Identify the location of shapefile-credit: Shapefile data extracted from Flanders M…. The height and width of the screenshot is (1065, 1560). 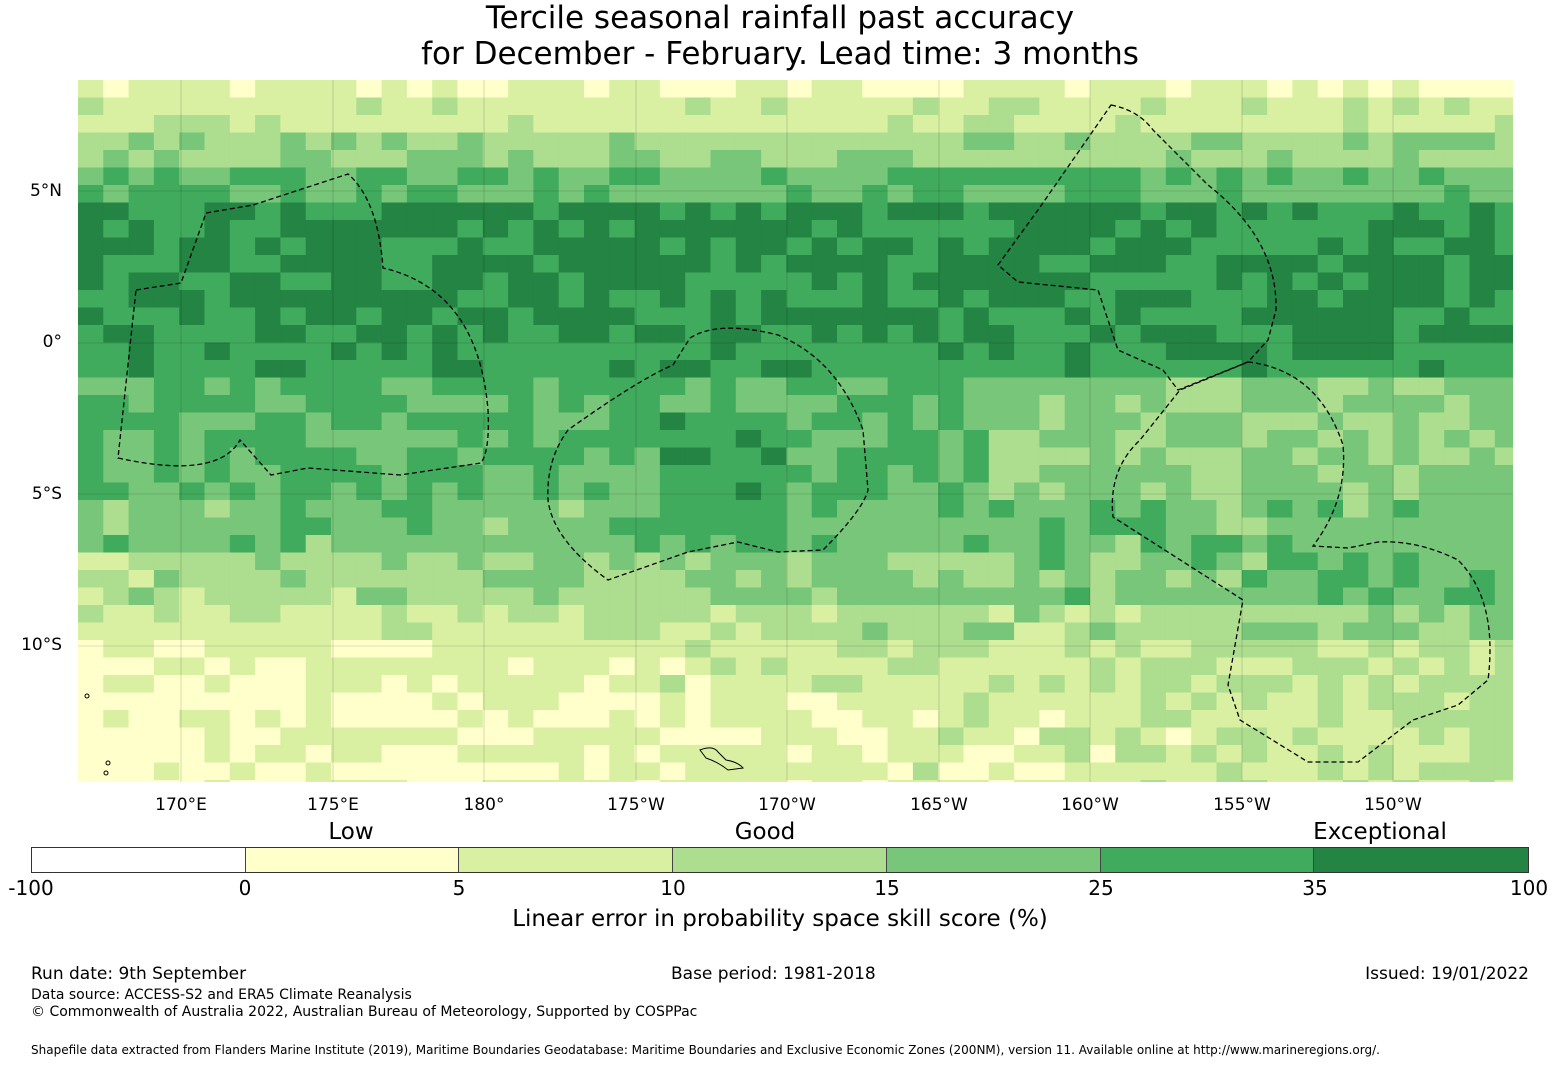
(705, 1050).